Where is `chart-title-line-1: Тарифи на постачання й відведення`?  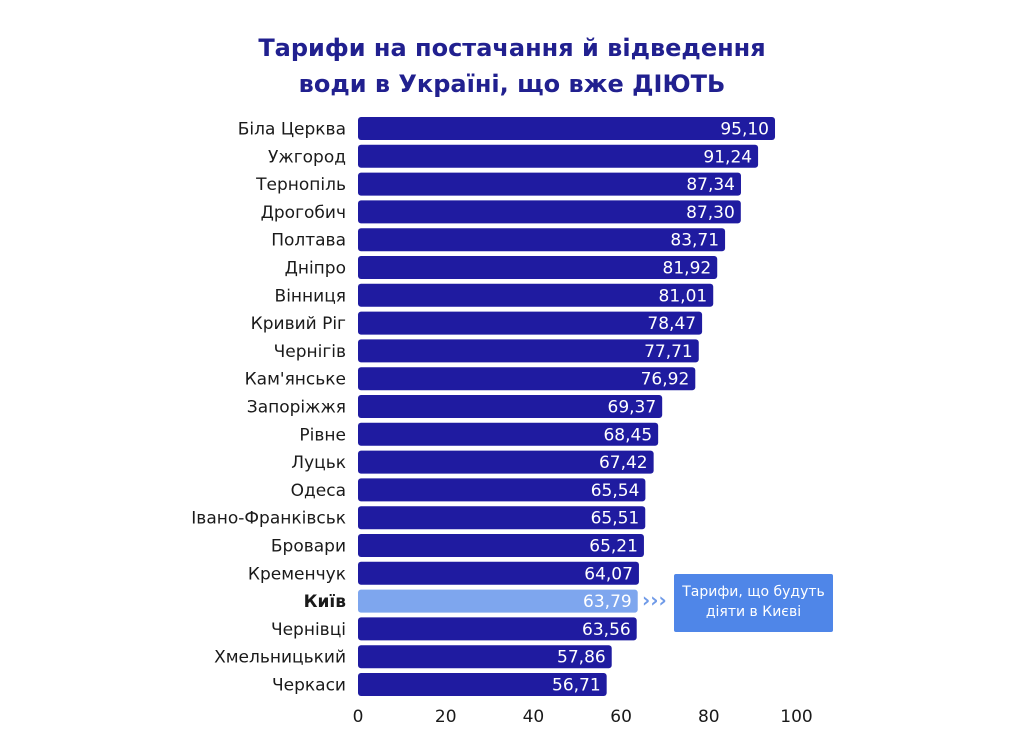
chart-title-line-1: Тарифи на постачання й відведення is located at coordinates (512, 48).